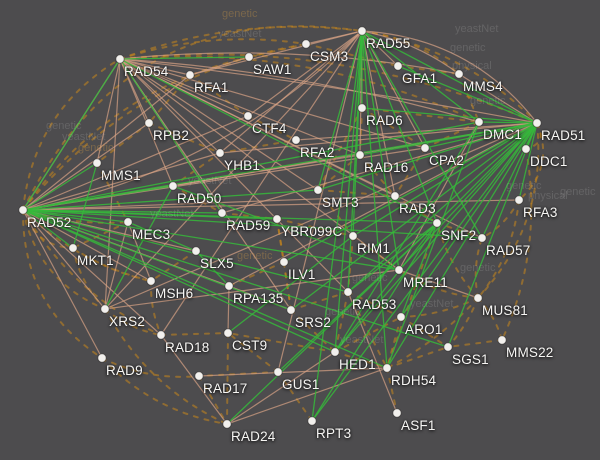 The height and width of the screenshot is (460, 600). Describe the element at coordinates (348, 292) in the screenshot. I see `node-rad53` at that location.